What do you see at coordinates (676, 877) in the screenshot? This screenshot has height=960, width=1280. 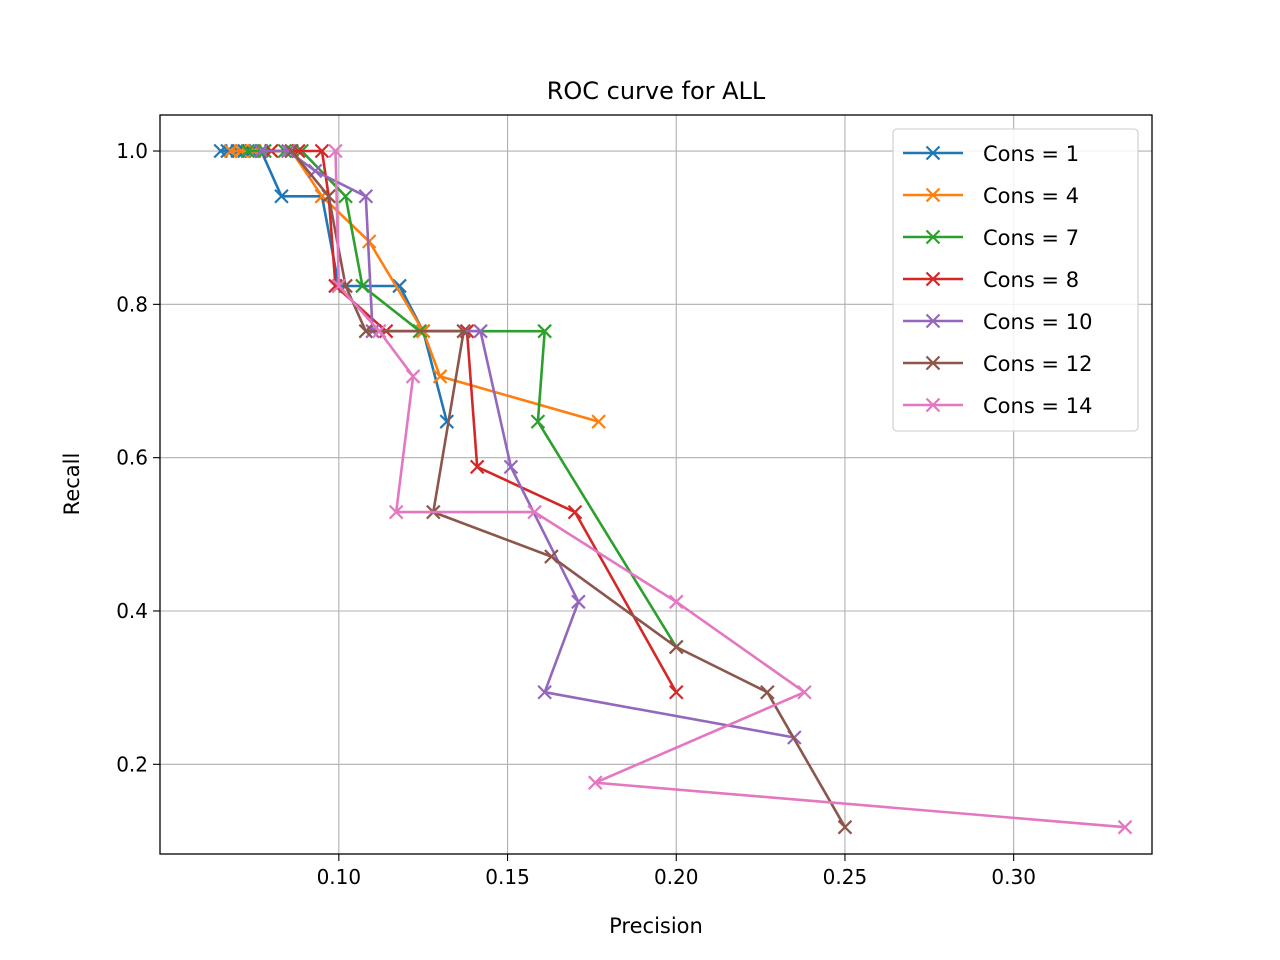 I see `x-tick-label: 0.20` at bounding box center [676, 877].